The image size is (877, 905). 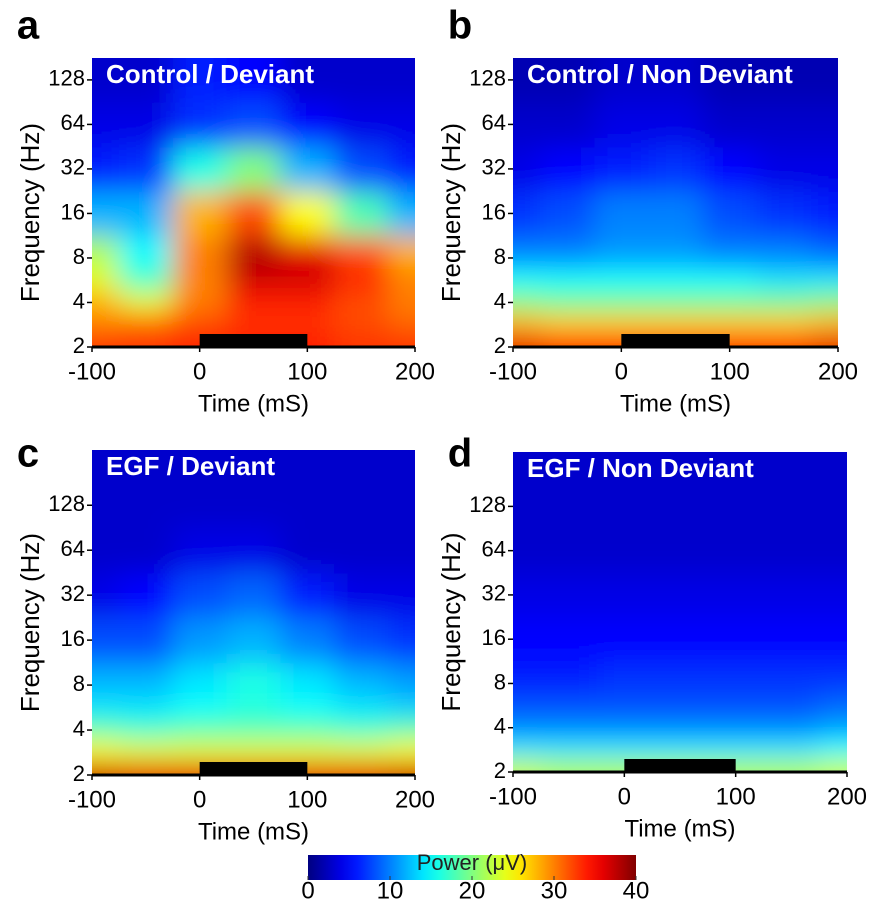 What do you see at coordinates (660, 74) in the screenshot?
I see `panel-title: Control / Non Deviant` at bounding box center [660, 74].